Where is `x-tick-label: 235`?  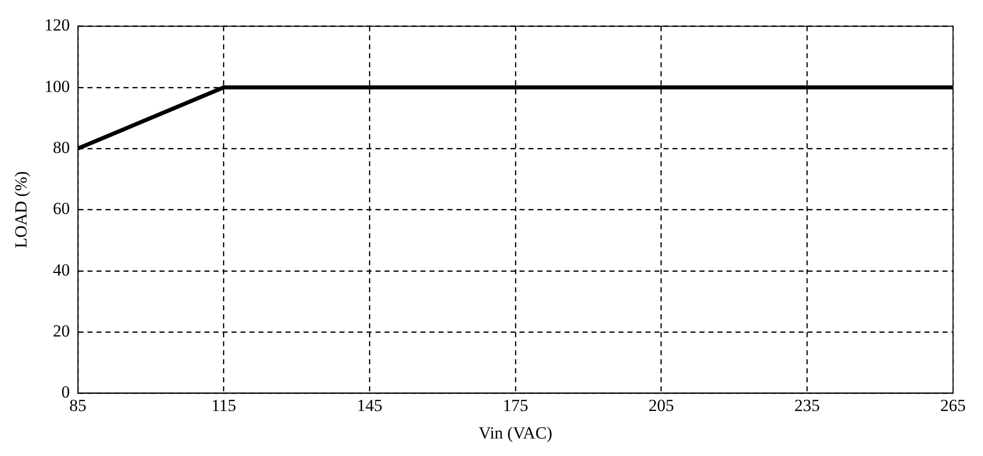
x-tick-label: 235 is located at coordinates (807, 405).